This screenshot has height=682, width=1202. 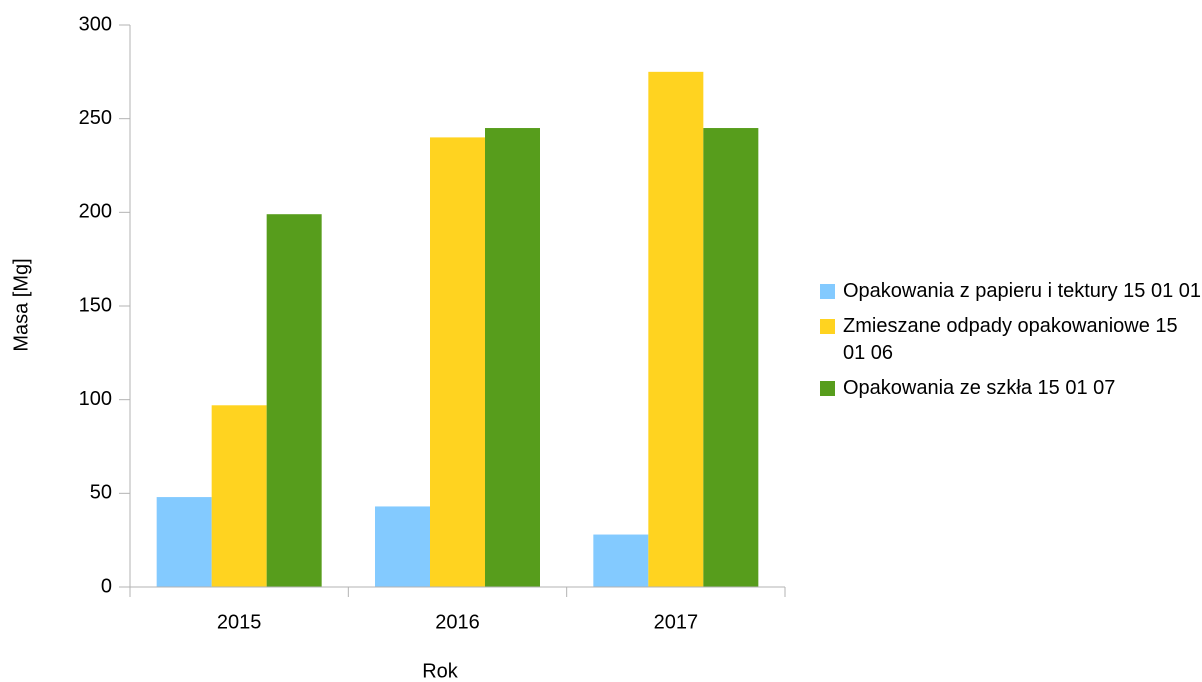 I want to click on y-tick-label: 150, so click(x=95, y=305).